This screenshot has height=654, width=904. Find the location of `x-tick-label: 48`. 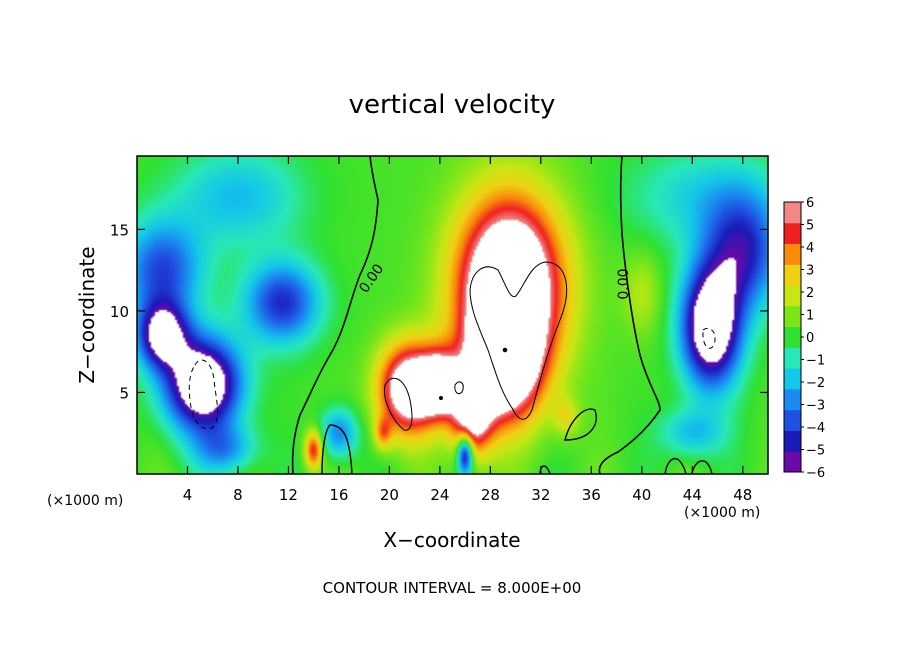

x-tick-label: 48 is located at coordinates (742, 495).